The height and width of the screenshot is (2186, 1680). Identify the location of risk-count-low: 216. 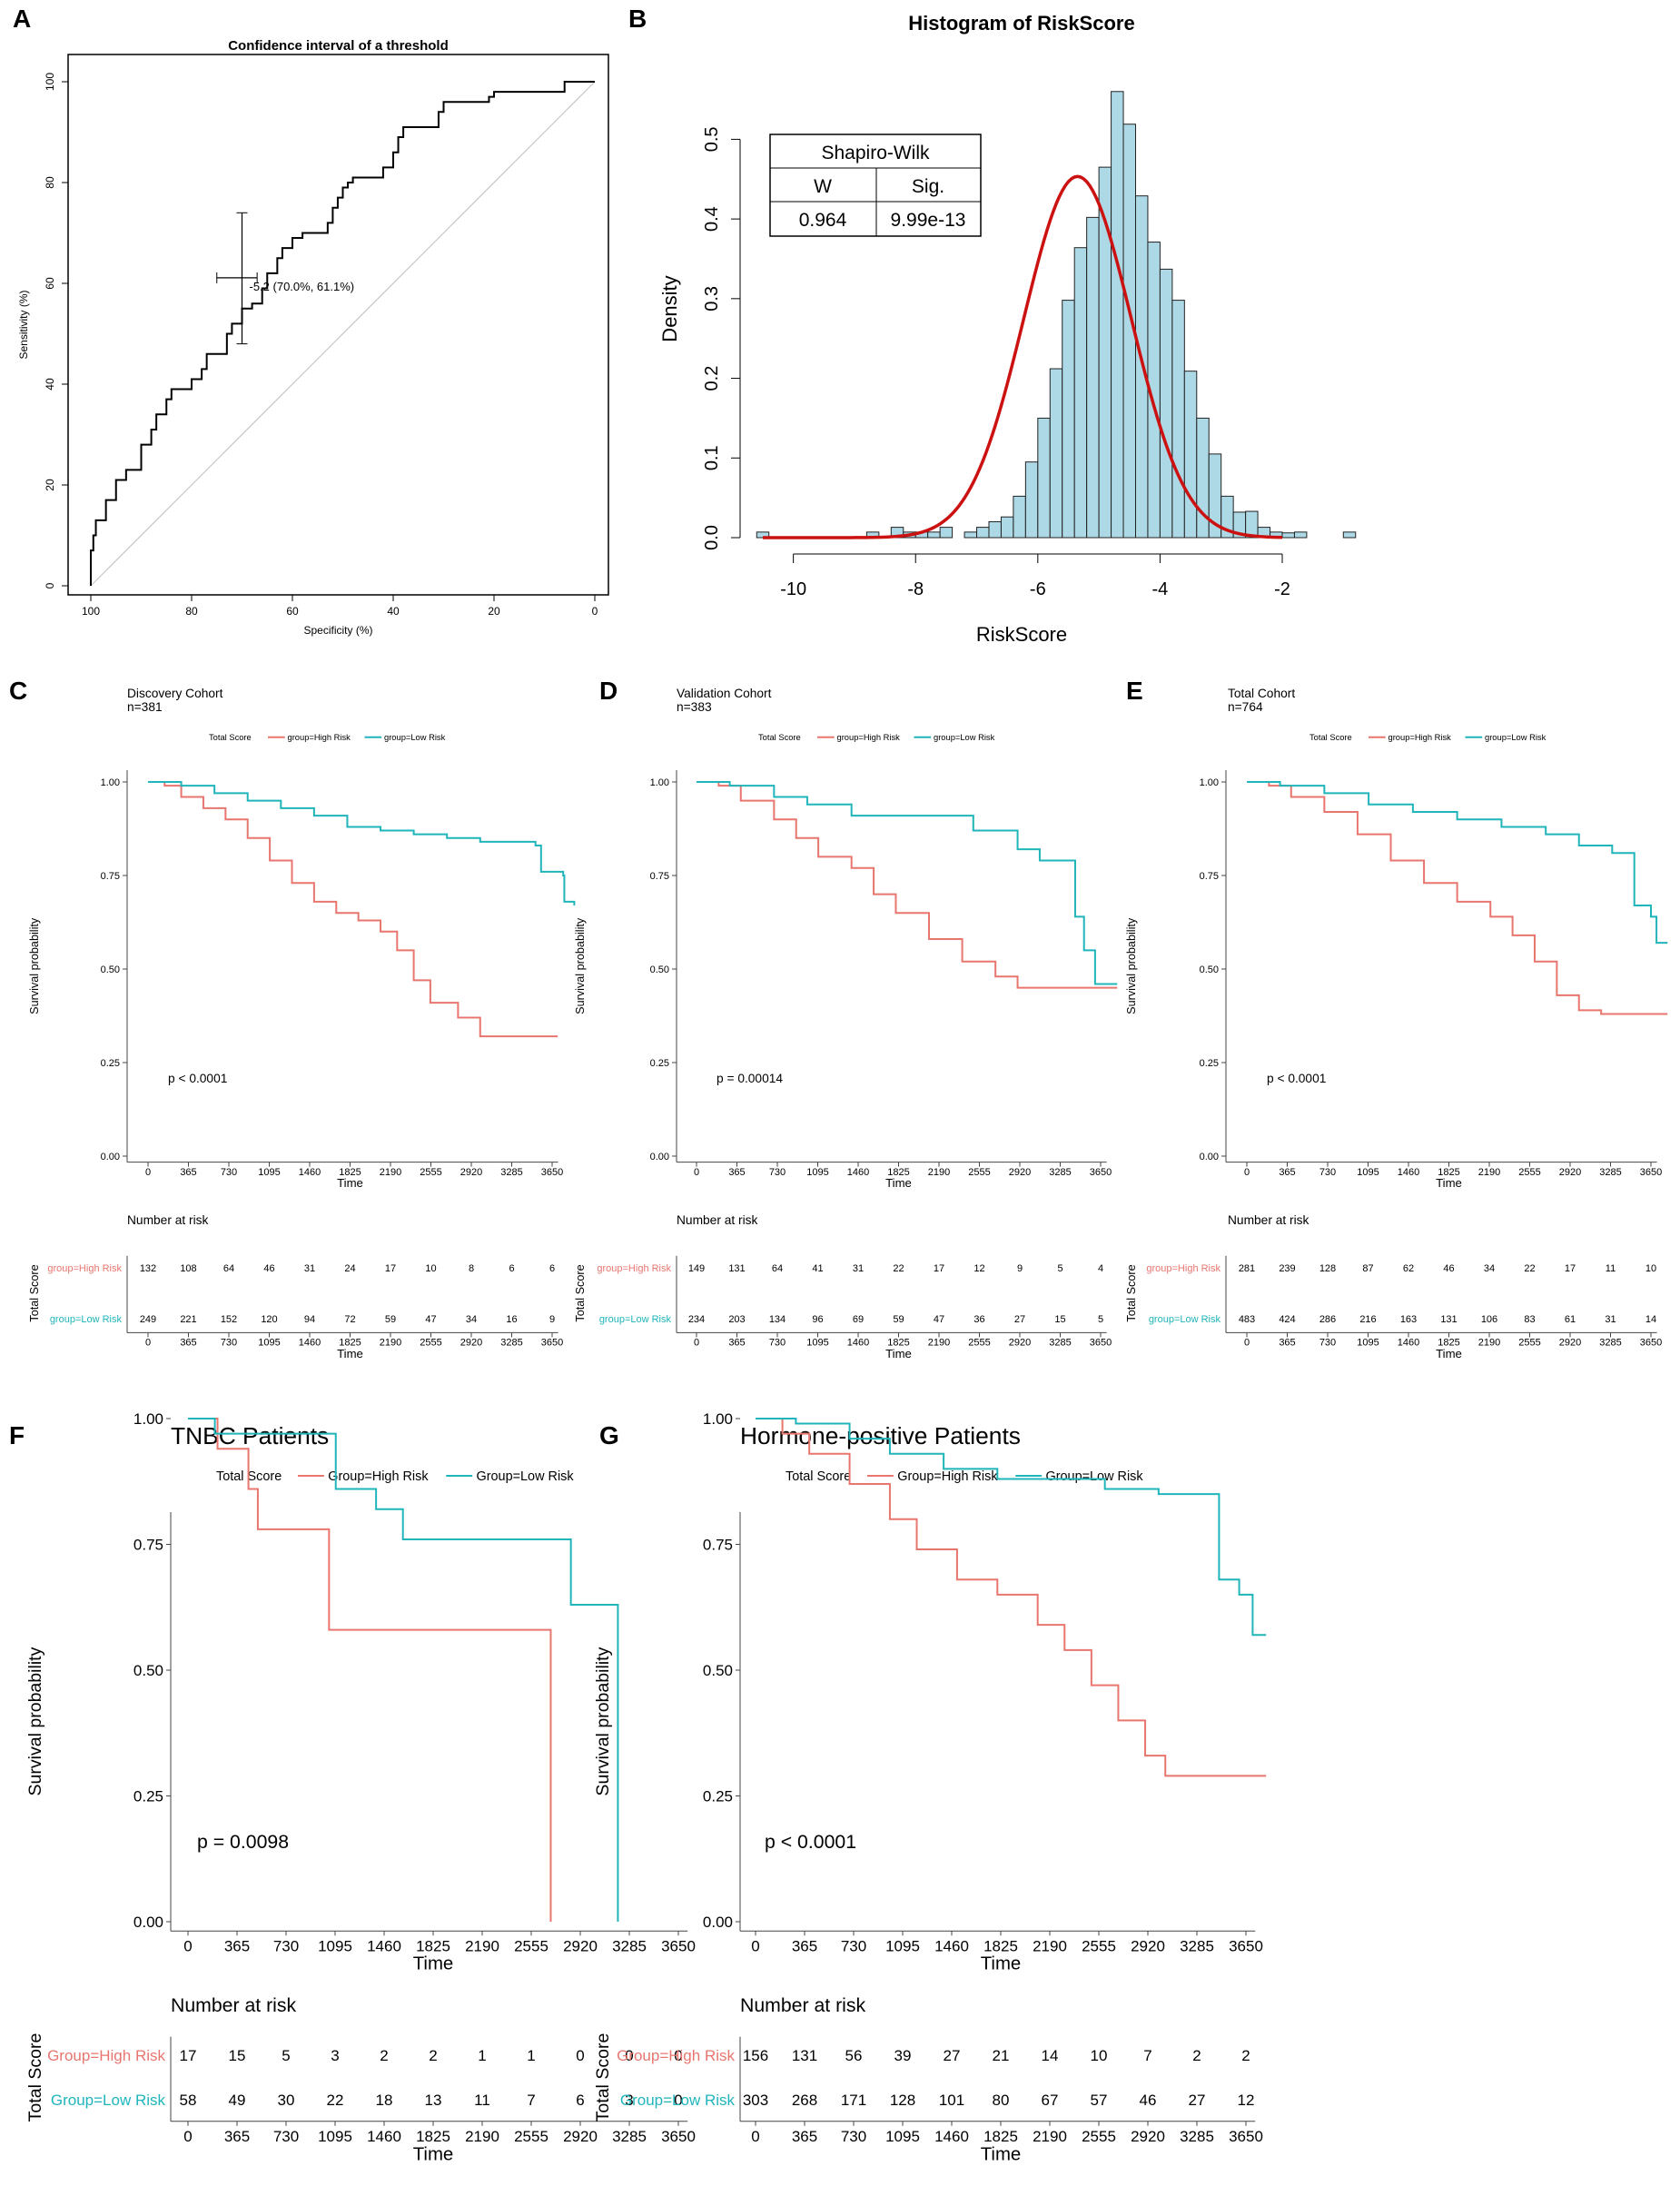
(1368, 1319).